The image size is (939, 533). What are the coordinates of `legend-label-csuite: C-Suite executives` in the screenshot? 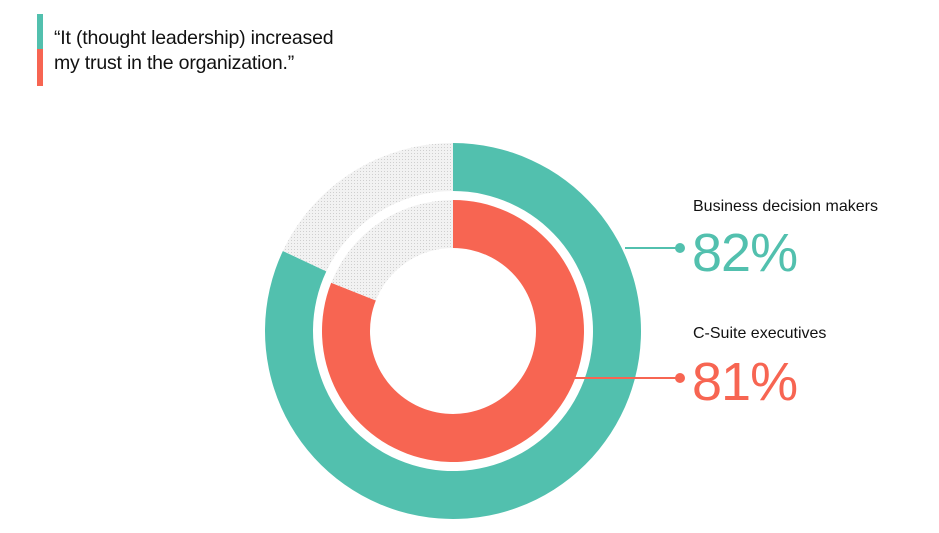 It's located at (760, 333).